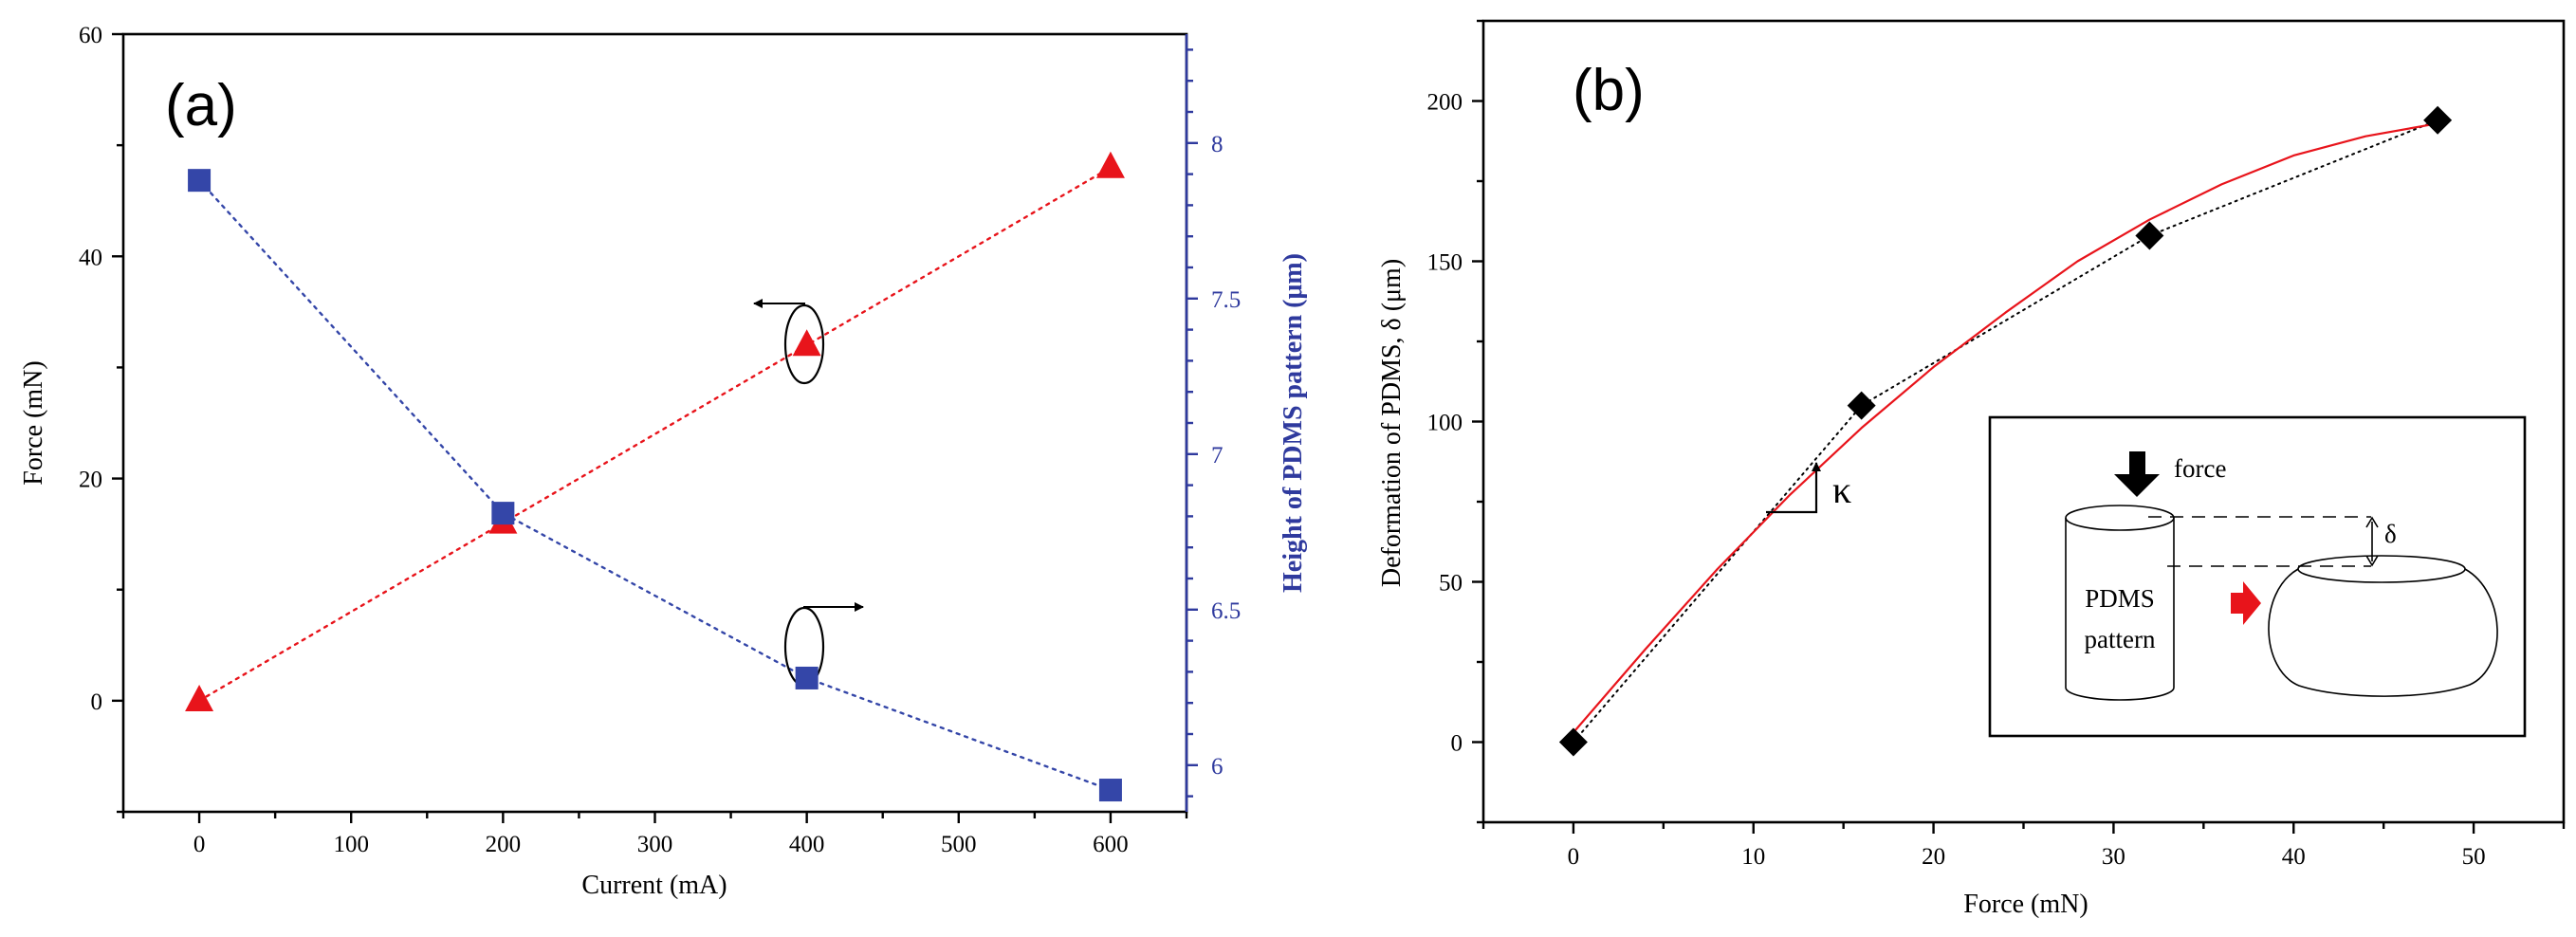 This screenshot has height=937, width=2576. I want to click on x-tick-label: 300, so click(655, 844).